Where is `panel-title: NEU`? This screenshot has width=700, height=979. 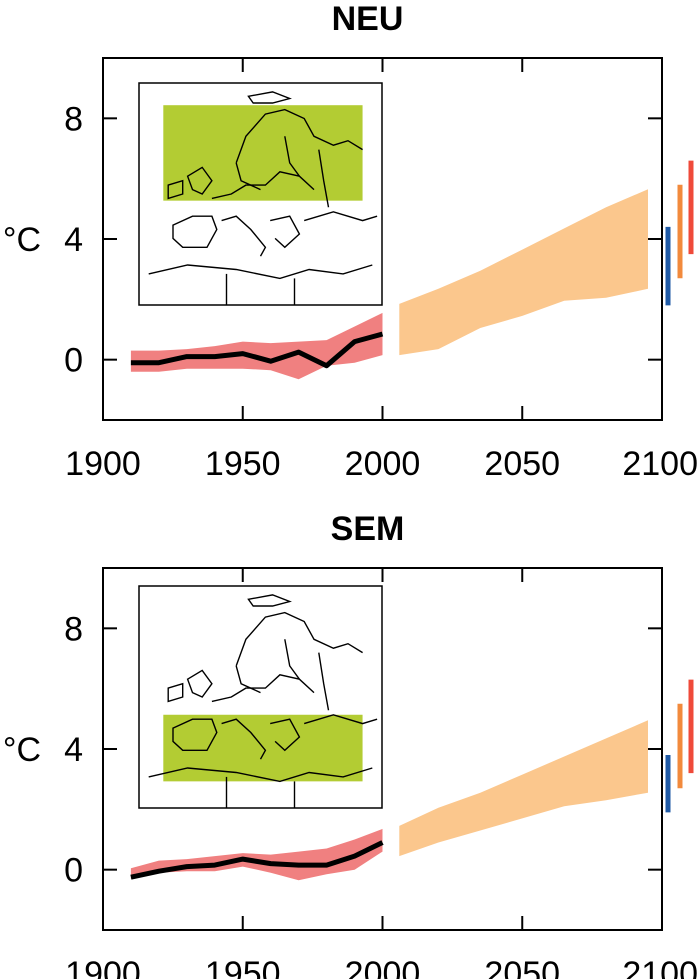 panel-title: NEU is located at coordinates (368, 19).